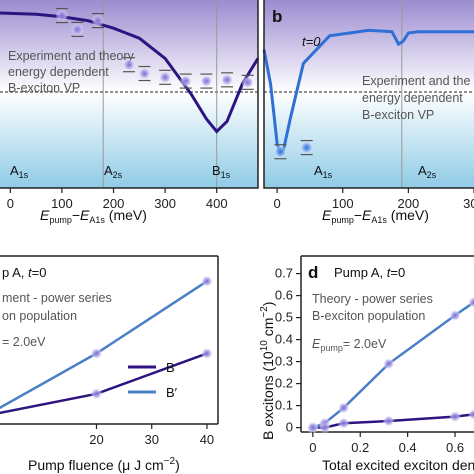  Describe the element at coordinates (408, 447) in the screenshot. I see `panel-d-x-tick-label: 0.4` at that location.